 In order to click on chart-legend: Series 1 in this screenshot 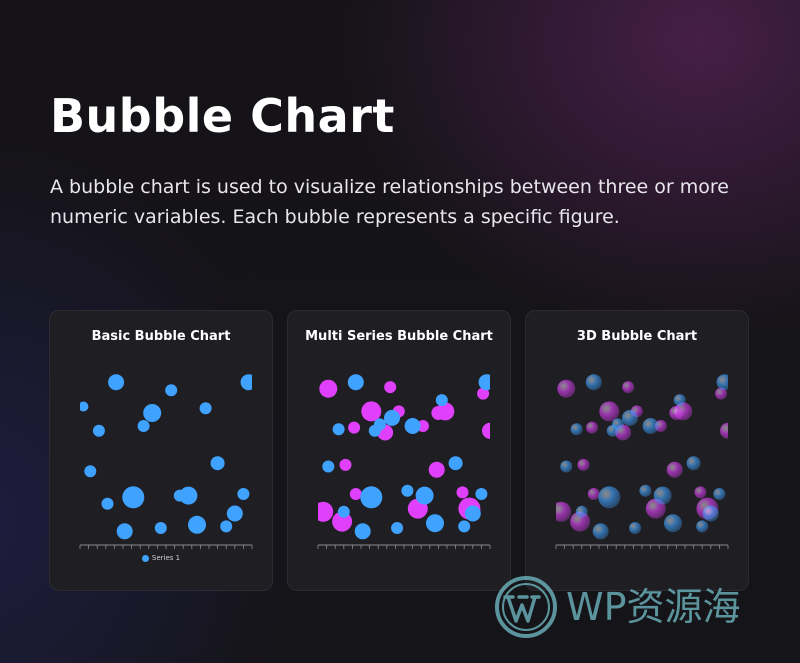, I will do `click(161, 558)`.